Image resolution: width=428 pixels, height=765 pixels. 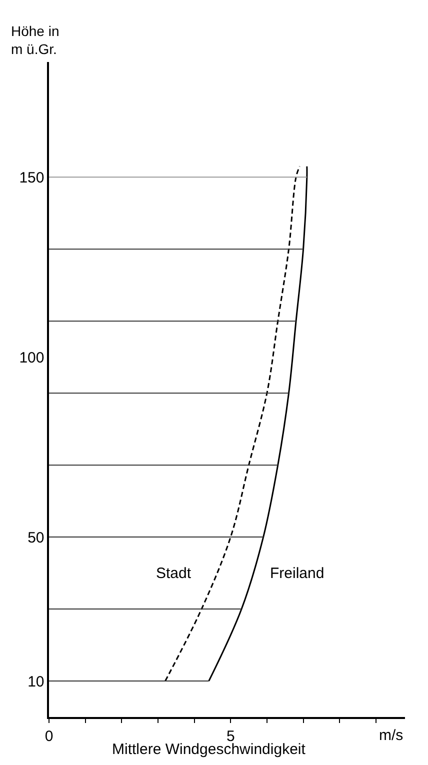 What do you see at coordinates (209, 749) in the screenshot?
I see `x-axis-title: Mittlere Windgeschwindigkeit` at bounding box center [209, 749].